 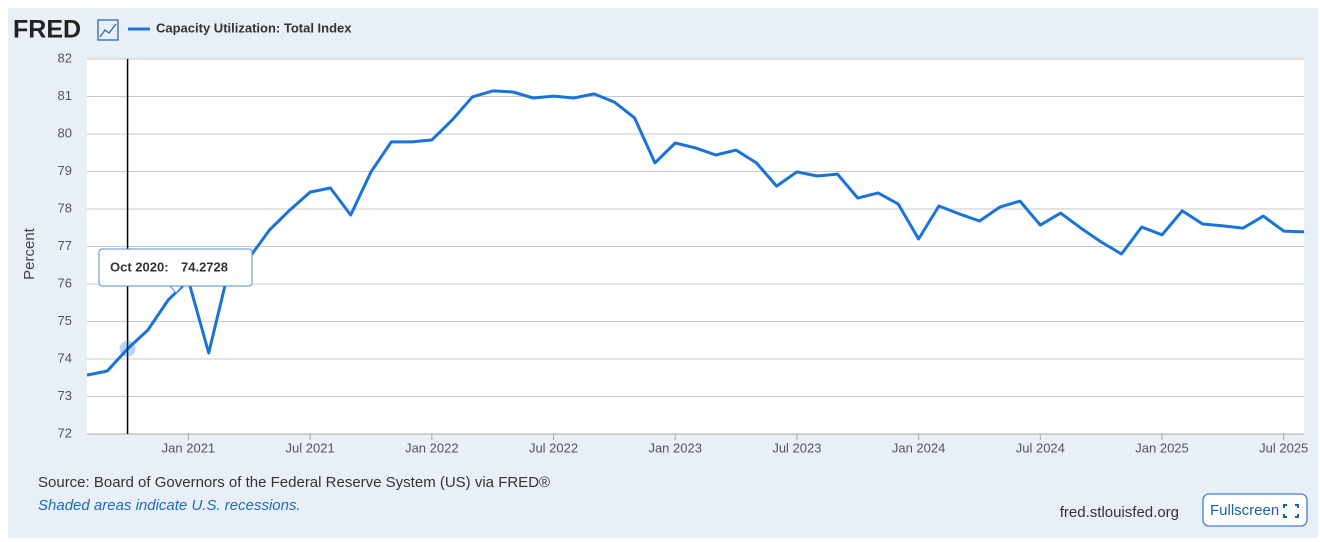 What do you see at coordinates (108, 30) in the screenshot?
I see `logo-icon` at bounding box center [108, 30].